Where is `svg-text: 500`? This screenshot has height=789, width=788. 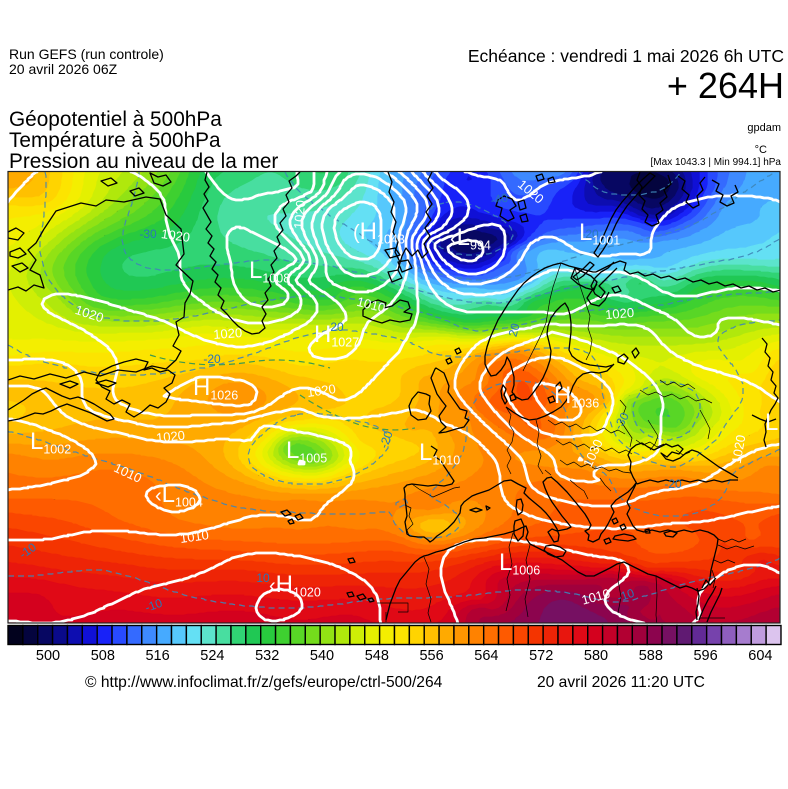
svg-text: 500 is located at coordinates (48, 656).